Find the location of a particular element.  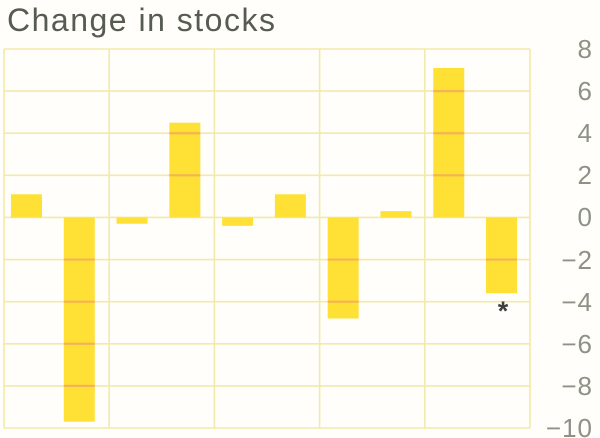

y-tick-label: −6 is located at coordinates (577, 343).